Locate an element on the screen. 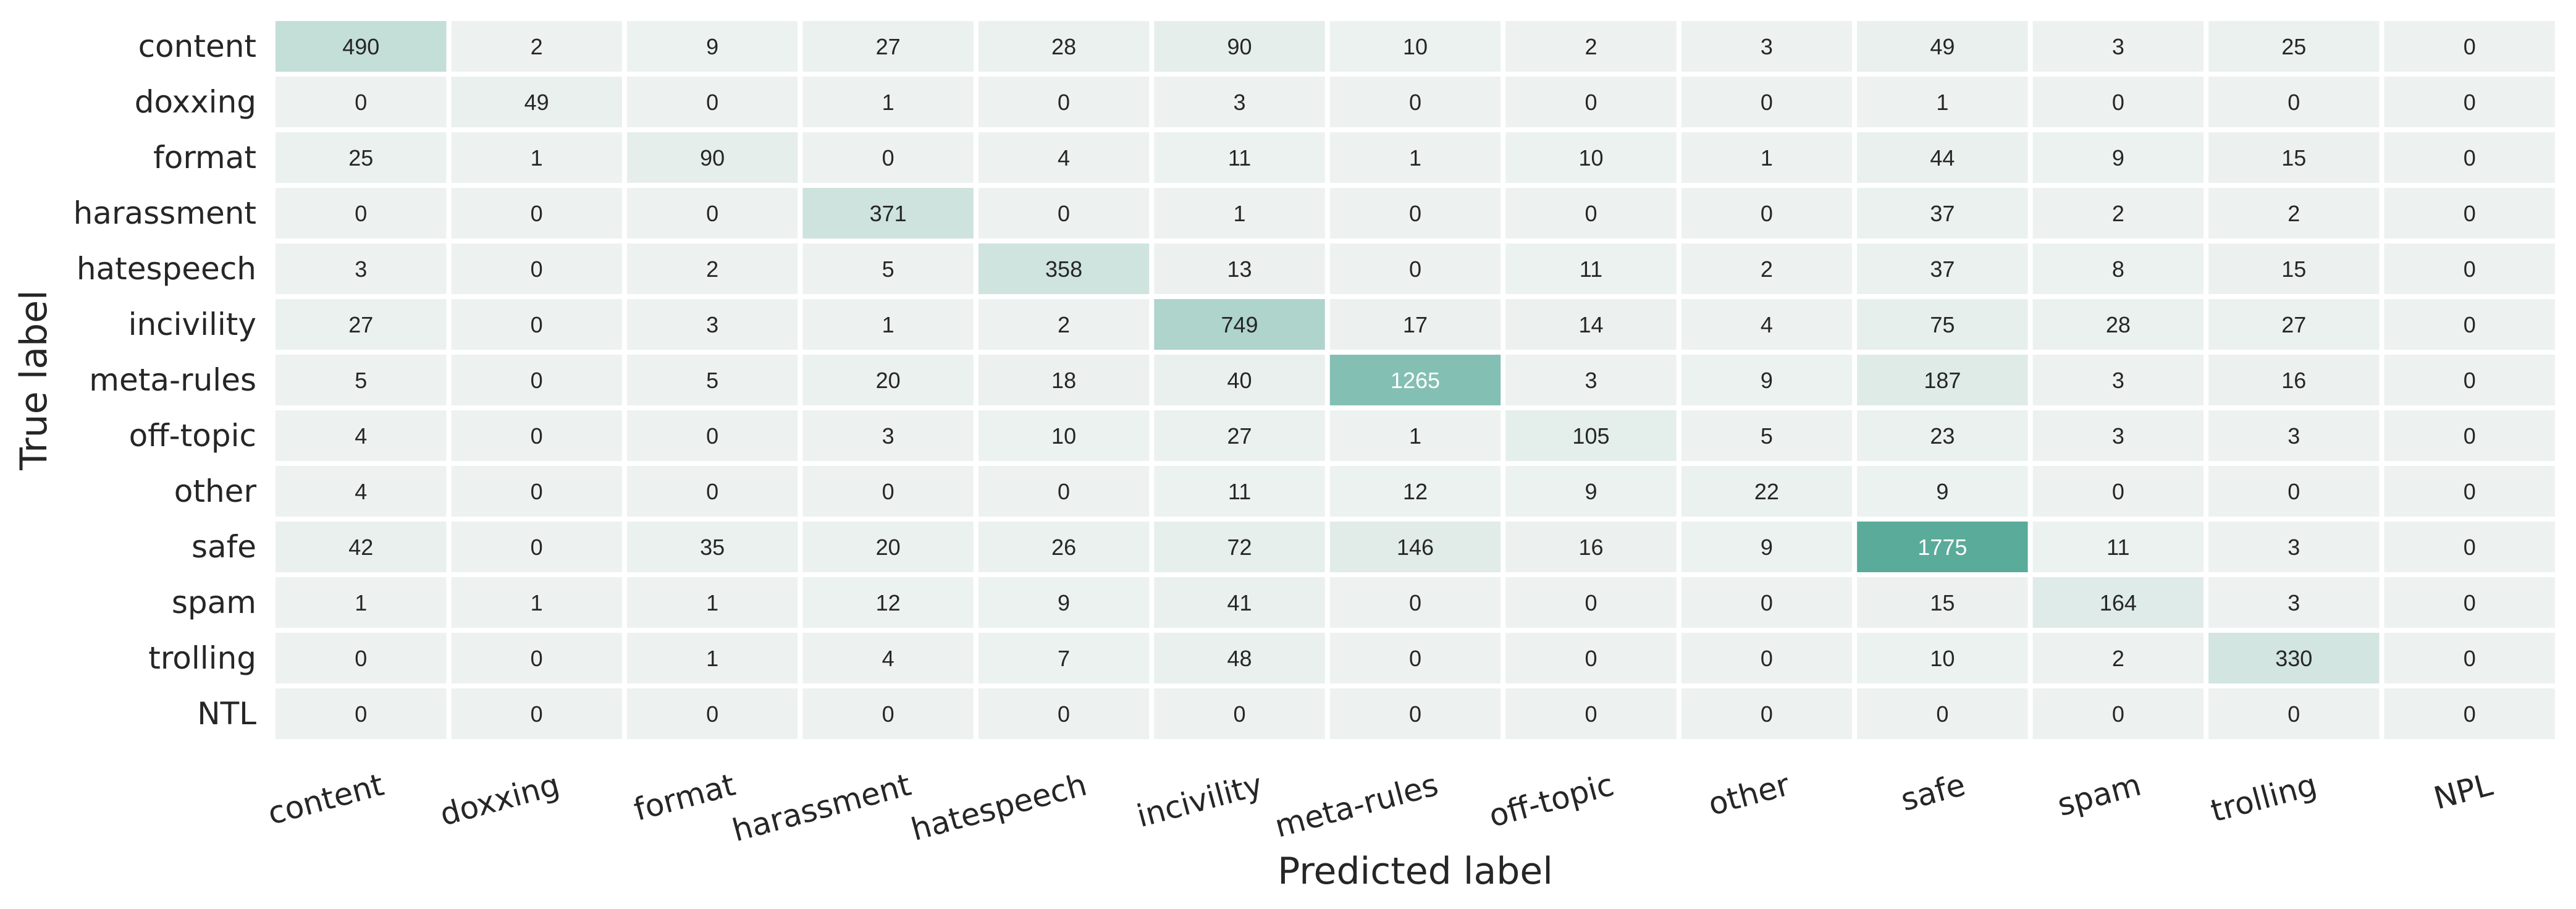 The width and height of the screenshot is (2576, 909). y-tick-label: trolling is located at coordinates (202, 658).